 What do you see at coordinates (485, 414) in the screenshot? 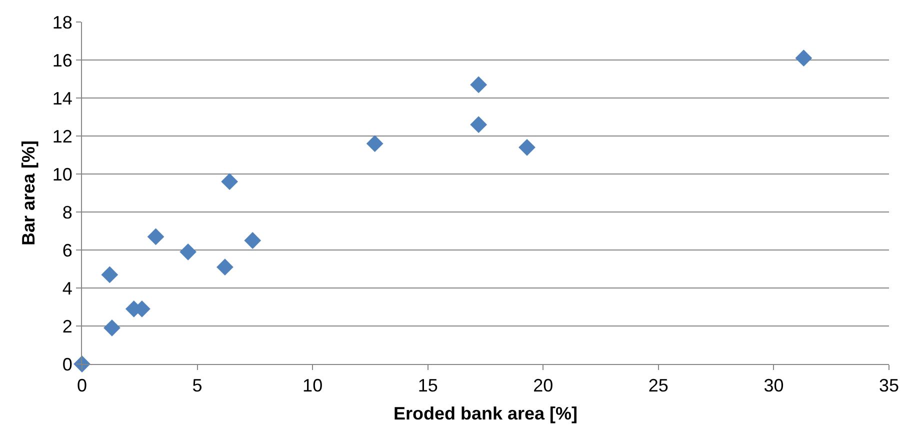
I see `x-axis-title: Eroded bank area [%]` at bounding box center [485, 414].